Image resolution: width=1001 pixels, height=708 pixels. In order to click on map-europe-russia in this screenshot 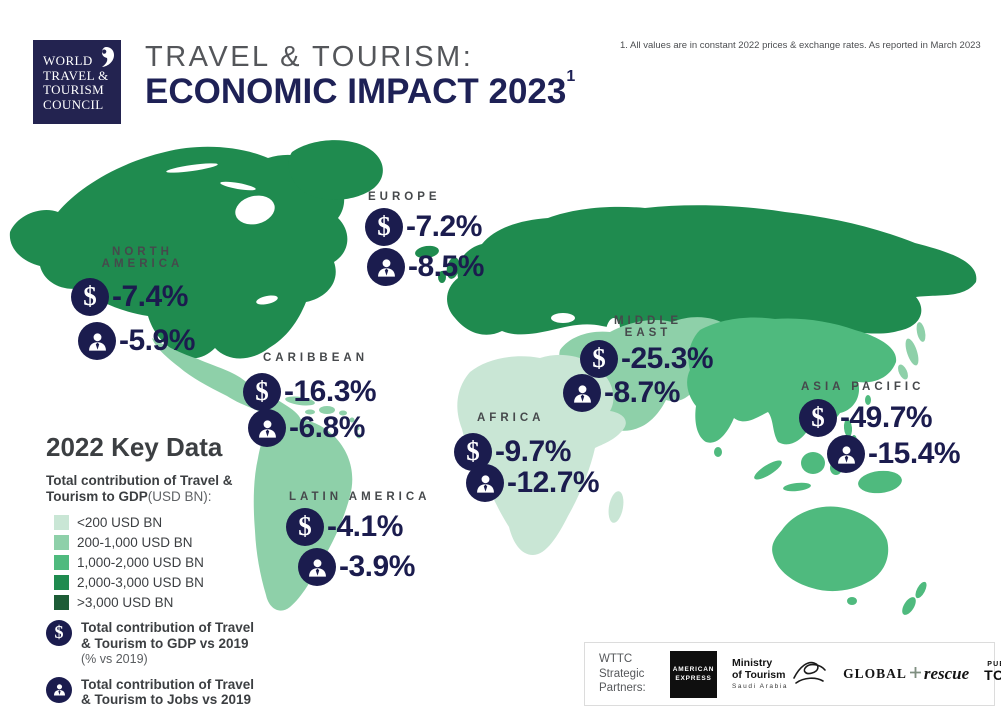, I will do `click(712, 271)`.